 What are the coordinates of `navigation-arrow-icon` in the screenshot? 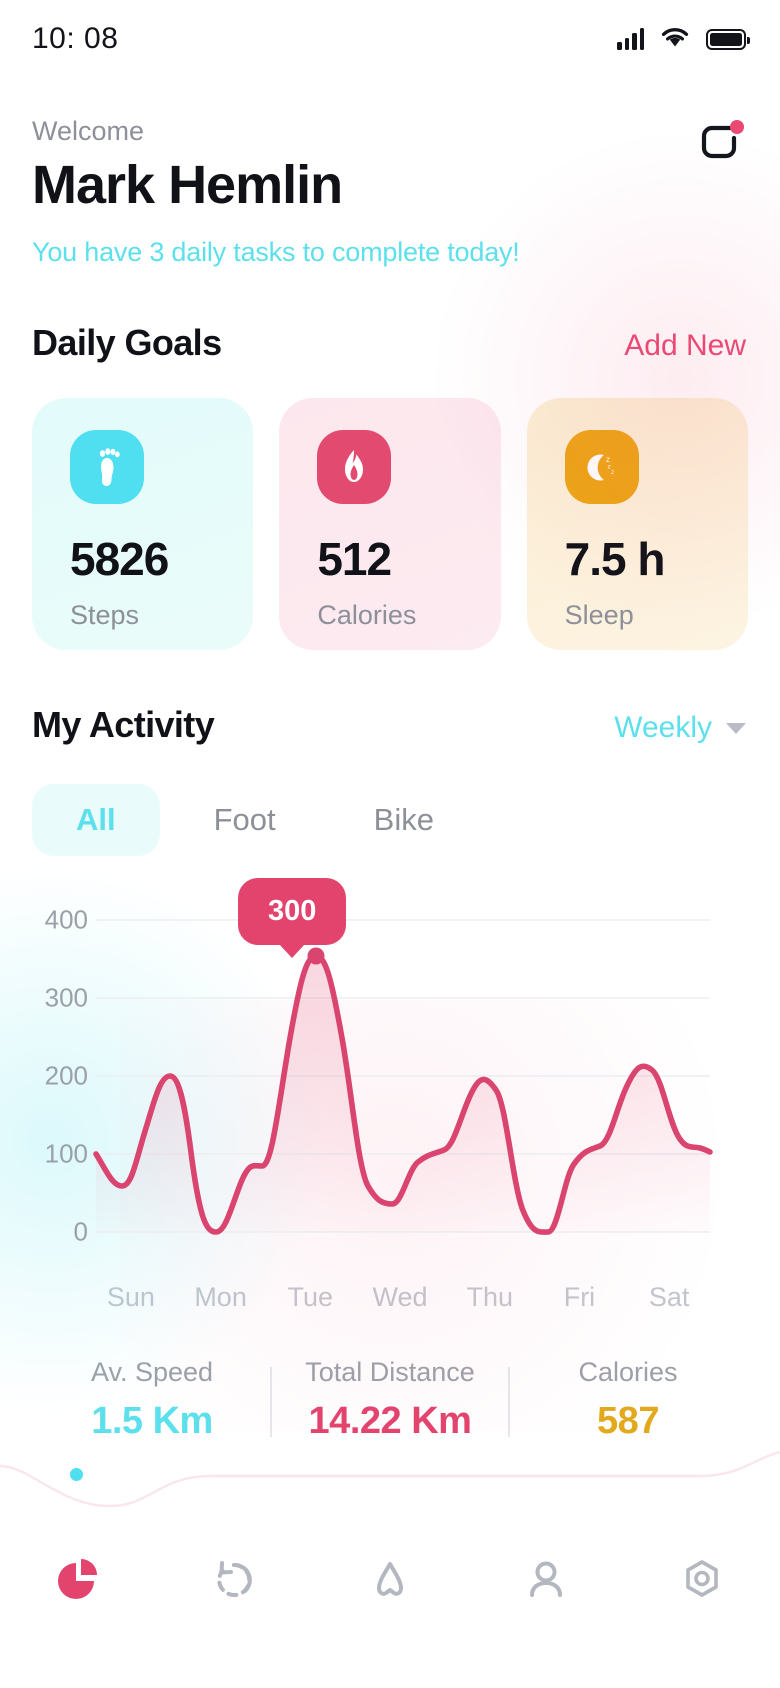 It's located at (390, 1579).